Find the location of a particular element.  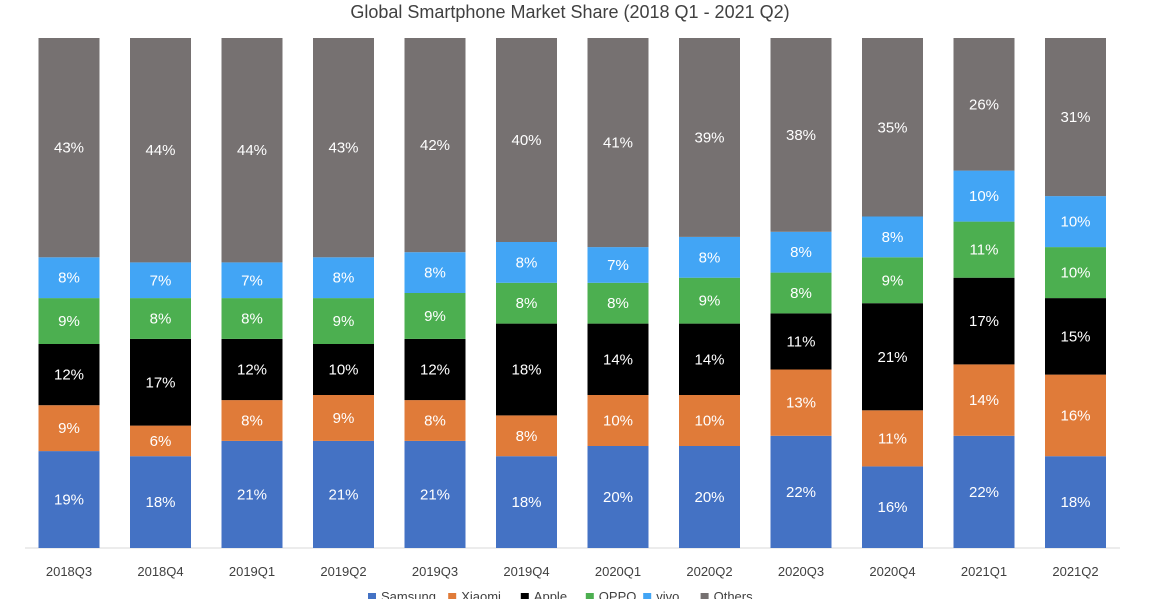

bar-segment-oppo-2019q3 is located at coordinates (435, 316).